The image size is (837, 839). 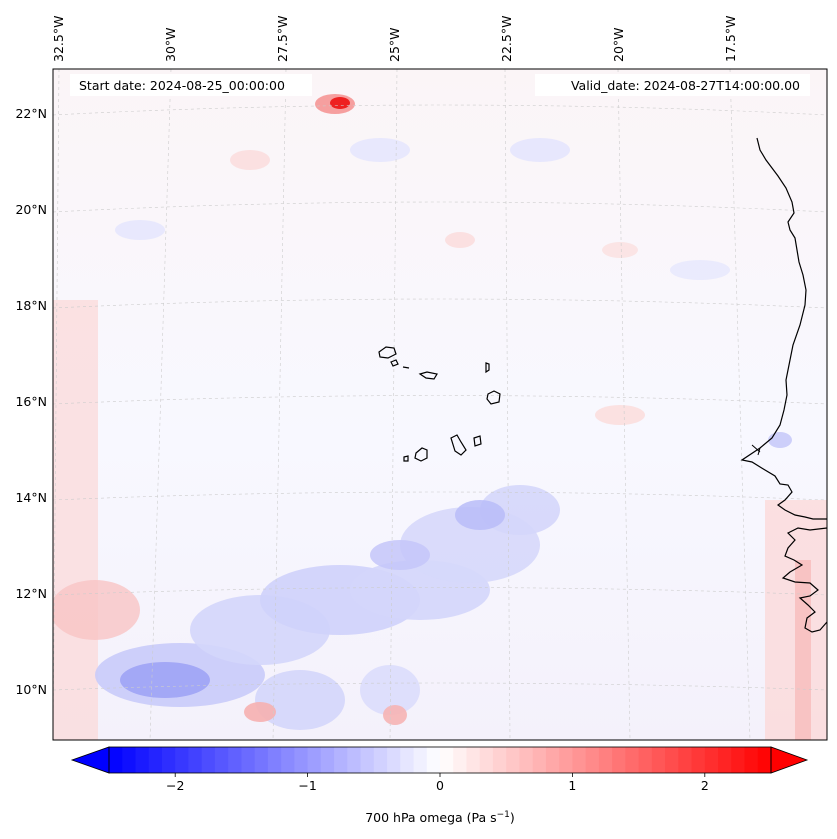 I want to click on longitude-tick-labels: 32.5°W 30°W 27.5°W 25°W 22.5°W 20°W 17.5°W, so click(x=394, y=39).